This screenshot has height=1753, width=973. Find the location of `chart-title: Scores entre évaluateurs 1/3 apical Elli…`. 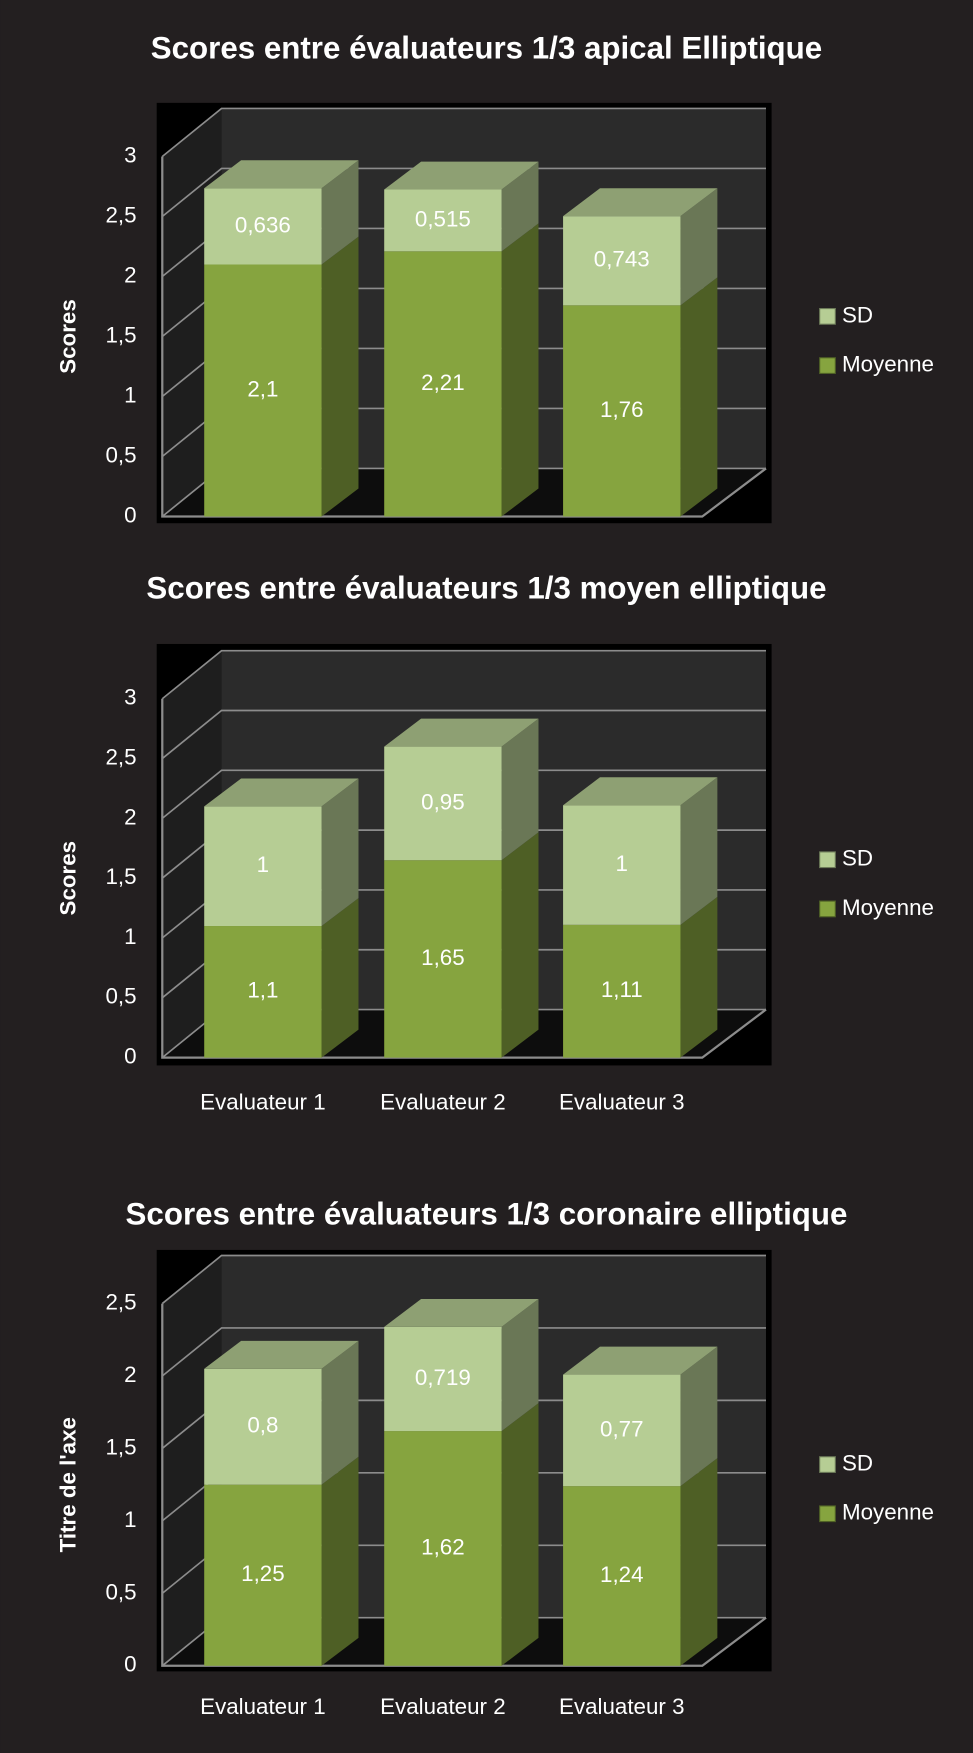

chart-title: Scores entre évaluateurs 1/3 apical Elli… is located at coordinates (486, 48).